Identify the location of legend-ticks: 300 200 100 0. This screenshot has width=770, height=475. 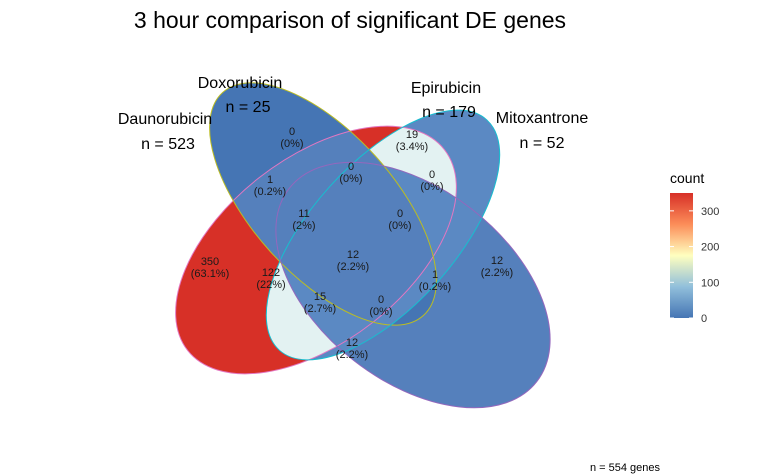
(694, 265).